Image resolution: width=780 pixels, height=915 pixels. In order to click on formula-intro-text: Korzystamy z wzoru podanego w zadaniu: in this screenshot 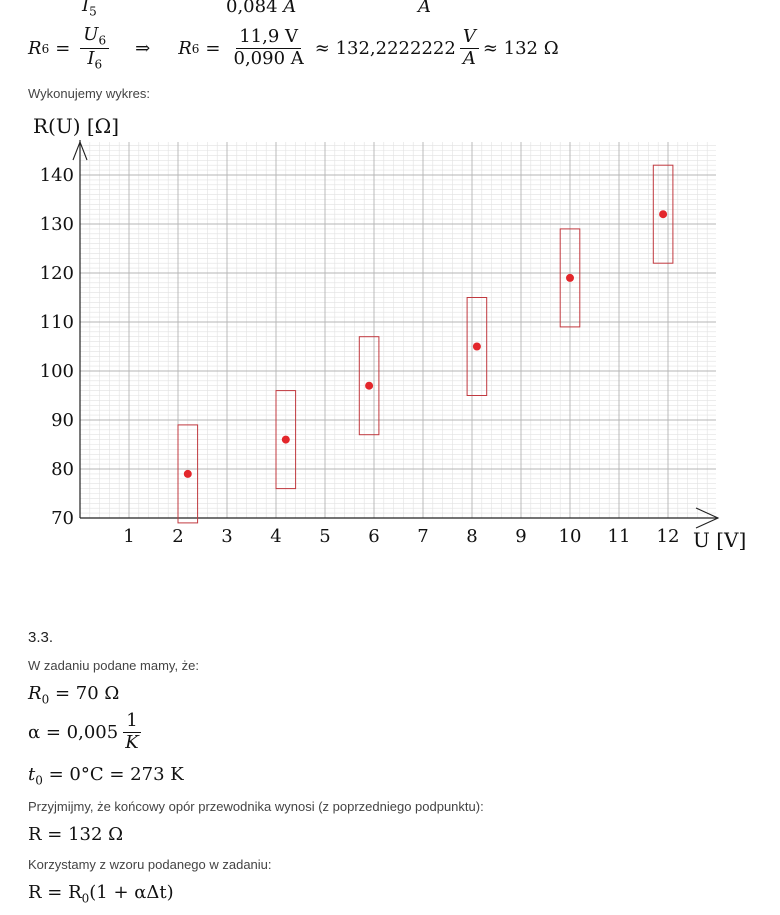, I will do `click(150, 864)`.